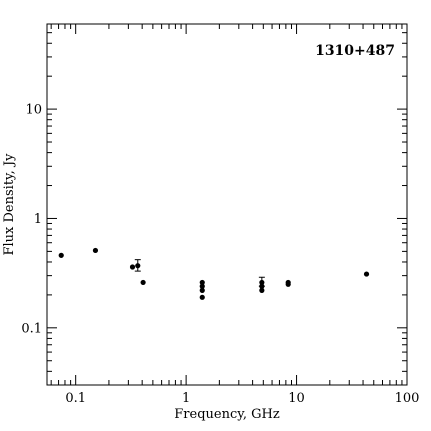 Image resolution: width=431 pixels, height=431 pixels. I want to click on y-axis-title: Flux Density, Jy, so click(9, 204).